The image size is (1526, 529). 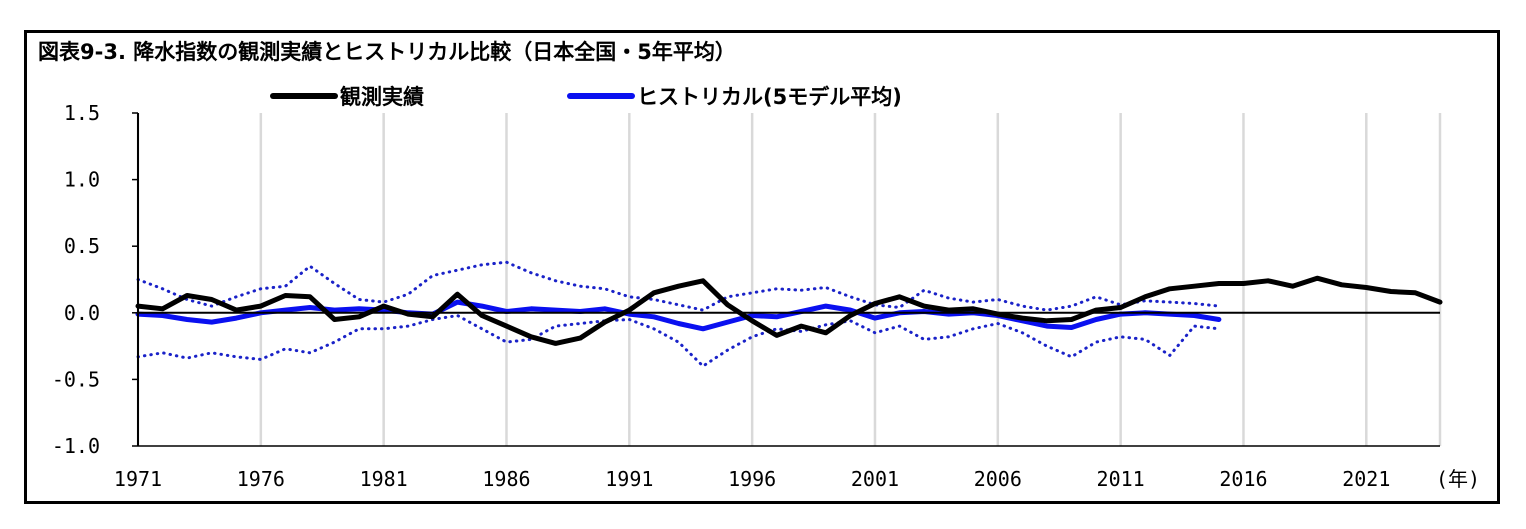 What do you see at coordinates (261, 479) in the screenshot?
I see `x-tick-label: 1976` at bounding box center [261, 479].